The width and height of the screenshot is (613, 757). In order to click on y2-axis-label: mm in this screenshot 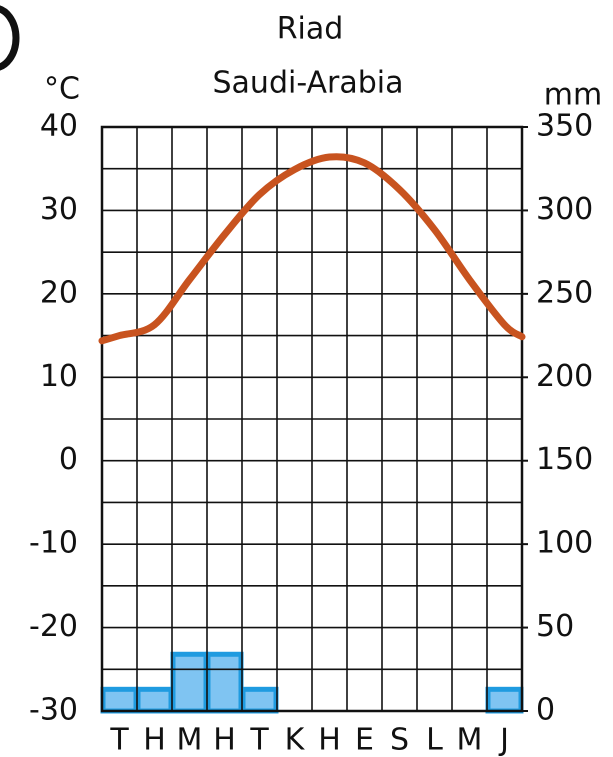, I will do `click(573, 95)`.